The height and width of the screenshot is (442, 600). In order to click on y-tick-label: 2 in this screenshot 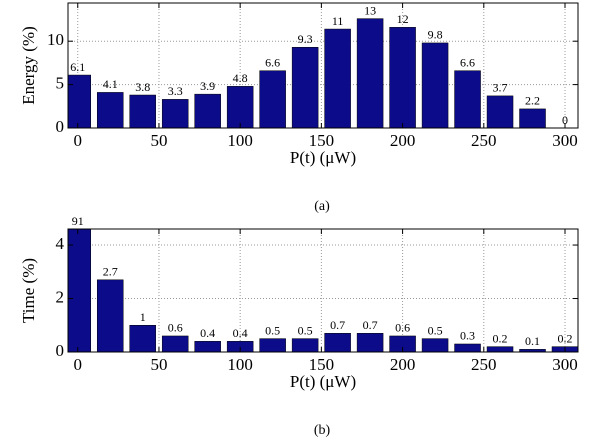, I will do `click(60, 296)`.